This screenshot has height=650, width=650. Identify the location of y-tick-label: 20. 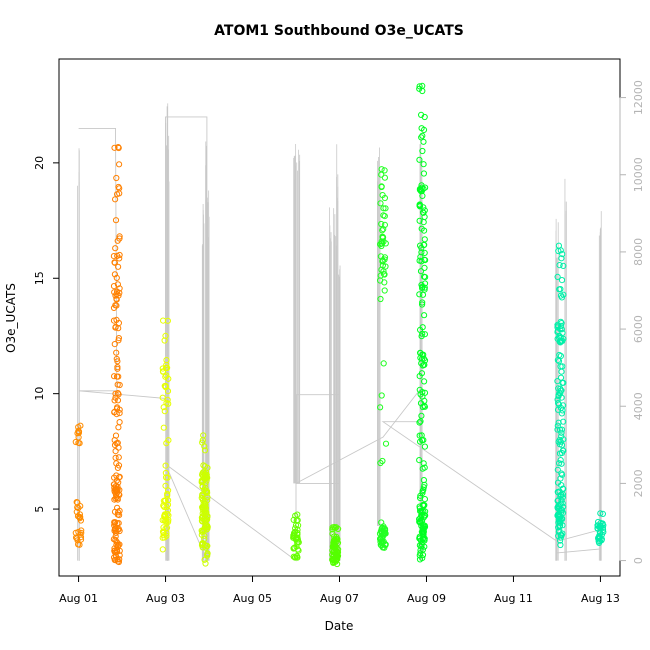
(39, 163).